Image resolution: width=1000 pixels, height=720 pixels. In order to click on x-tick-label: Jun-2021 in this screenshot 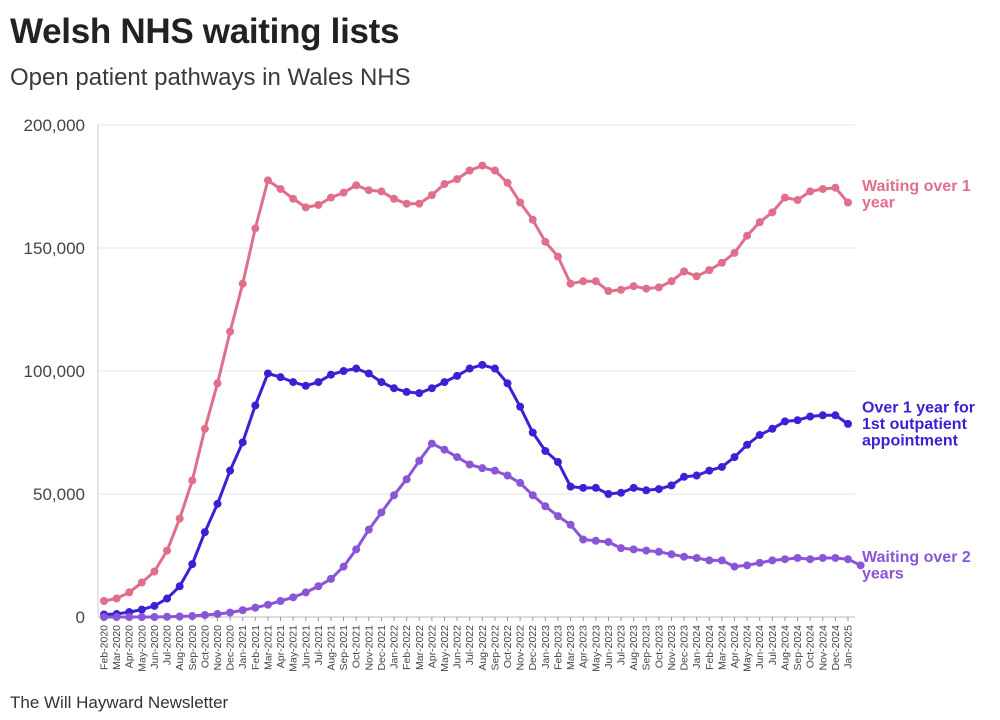, I will do `click(306, 647)`.